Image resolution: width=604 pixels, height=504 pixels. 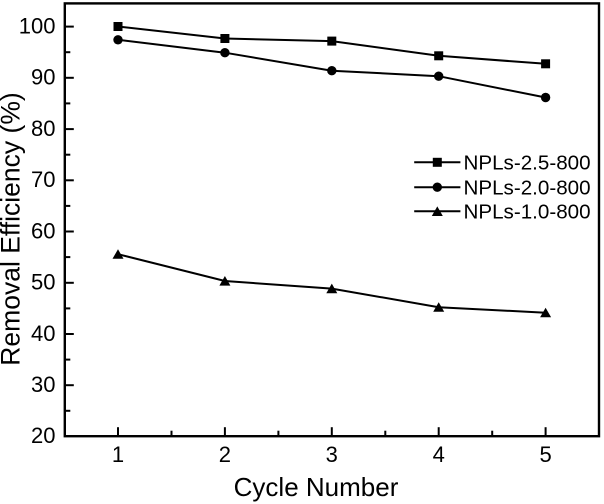 What do you see at coordinates (545, 454) in the screenshot?
I see `svg-text: 5` at bounding box center [545, 454].